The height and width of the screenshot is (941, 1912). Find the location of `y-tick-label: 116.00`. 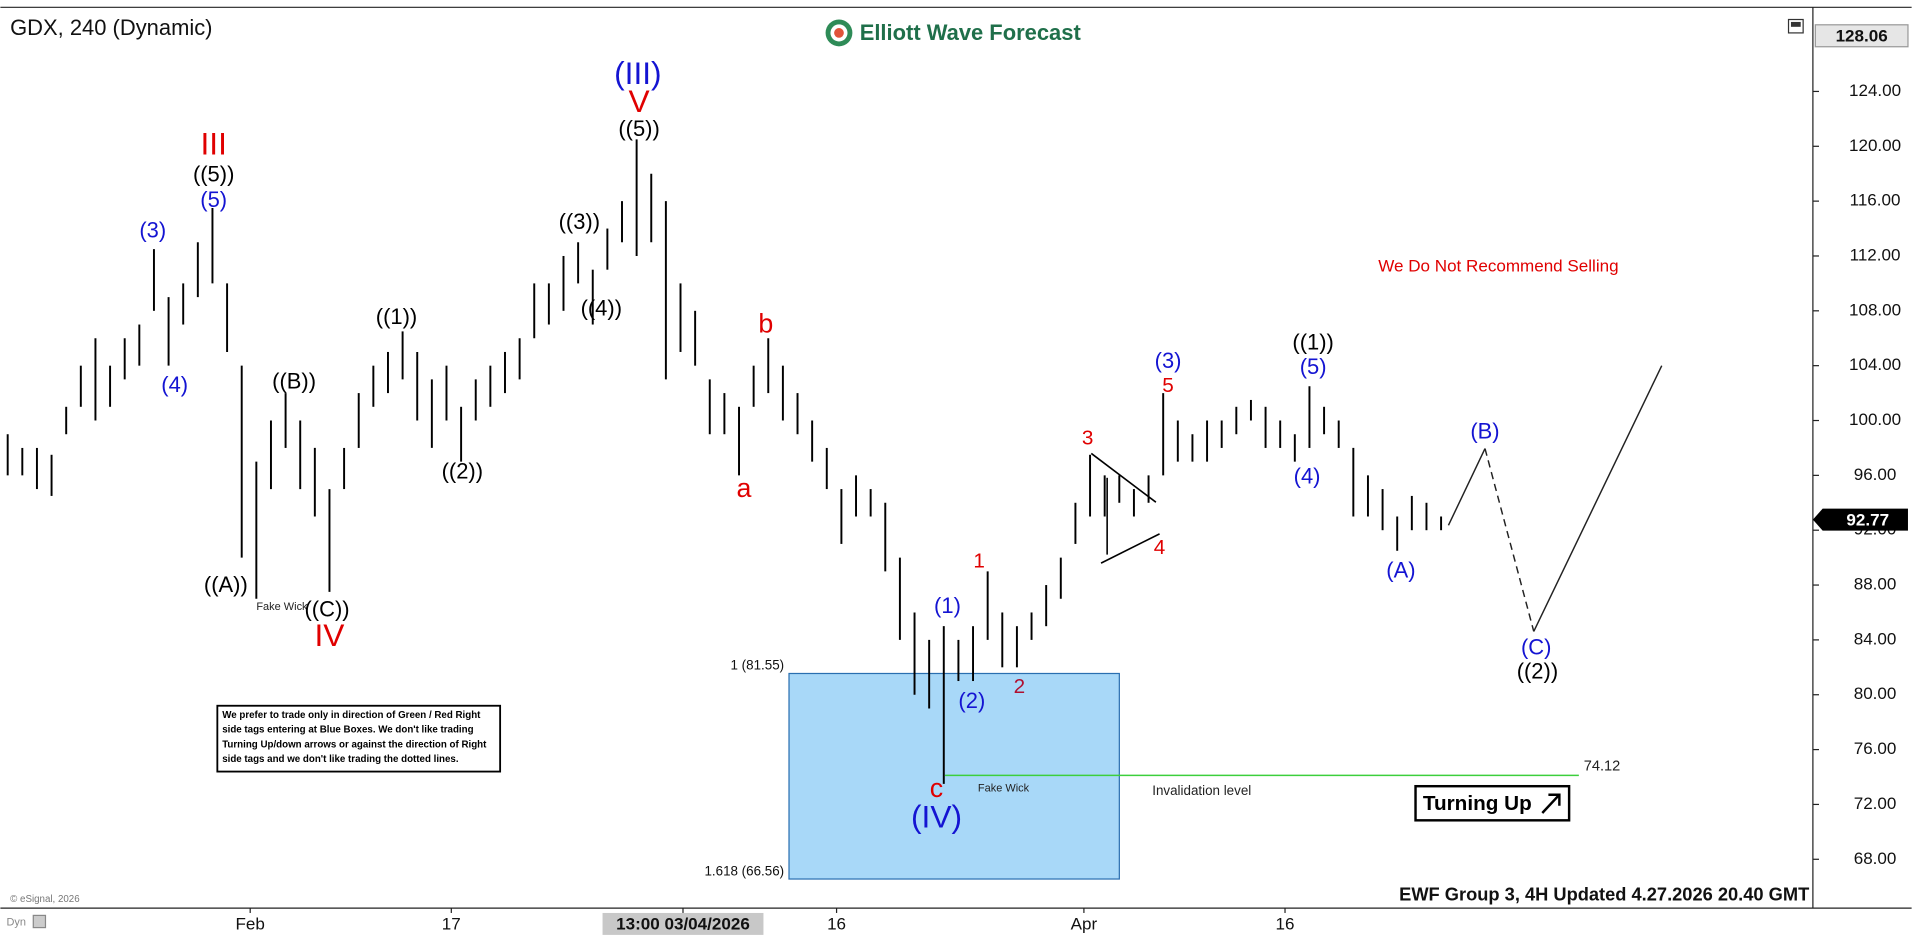

y-tick-label: 116.00 is located at coordinates (1875, 200).